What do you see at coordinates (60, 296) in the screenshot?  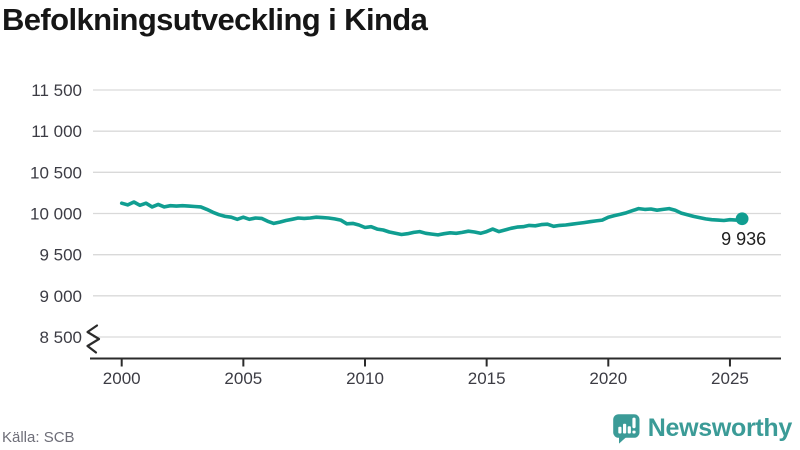 I see `y-tick-label: 9 000` at bounding box center [60, 296].